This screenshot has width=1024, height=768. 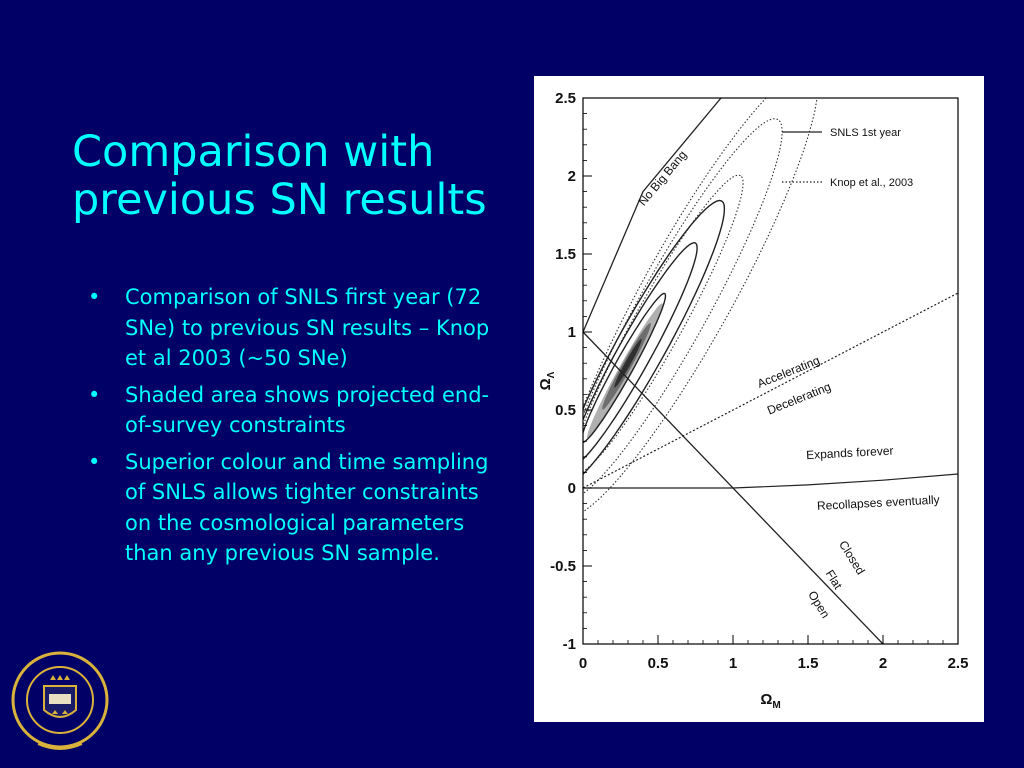 What do you see at coordinates (565, 410) in the screenshot?
I see `y-tick-label: 0.5` at bounding box center [565, 410].